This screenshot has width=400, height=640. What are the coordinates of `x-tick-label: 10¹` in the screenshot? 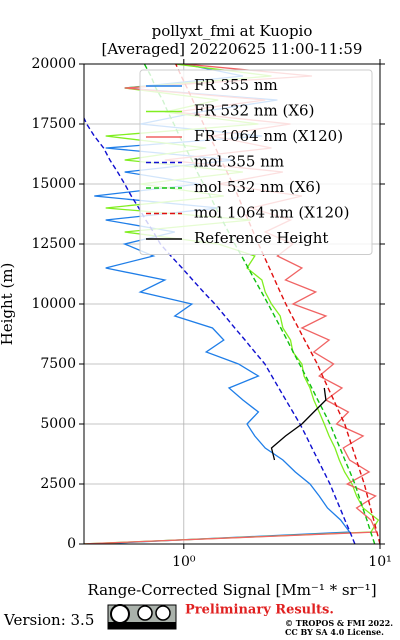 It's located at (379, 562).